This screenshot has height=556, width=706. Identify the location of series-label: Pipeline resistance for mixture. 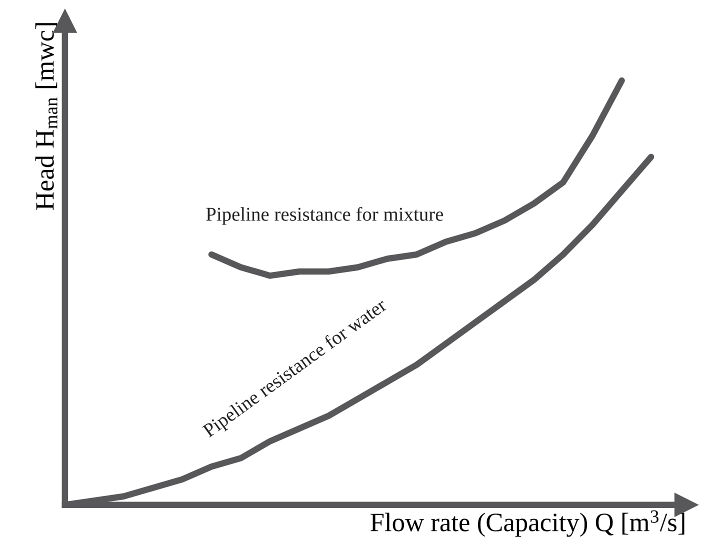
(325, 215).